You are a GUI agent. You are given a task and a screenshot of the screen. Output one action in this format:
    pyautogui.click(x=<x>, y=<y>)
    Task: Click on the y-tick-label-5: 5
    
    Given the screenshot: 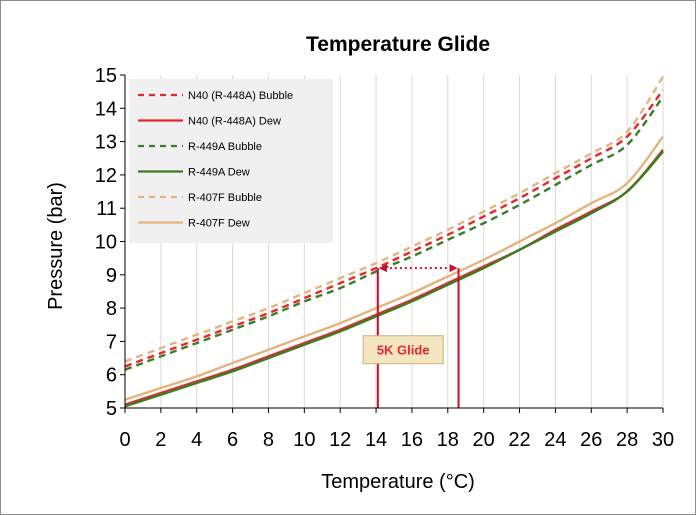 What is the action you would take?
    pyautogui.click(x=111, y=409)
    